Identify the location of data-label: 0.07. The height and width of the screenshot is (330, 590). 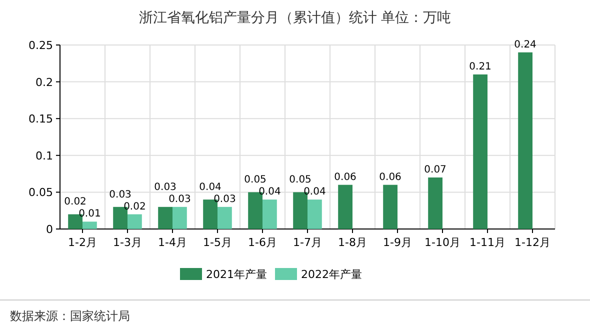
(435, 170).